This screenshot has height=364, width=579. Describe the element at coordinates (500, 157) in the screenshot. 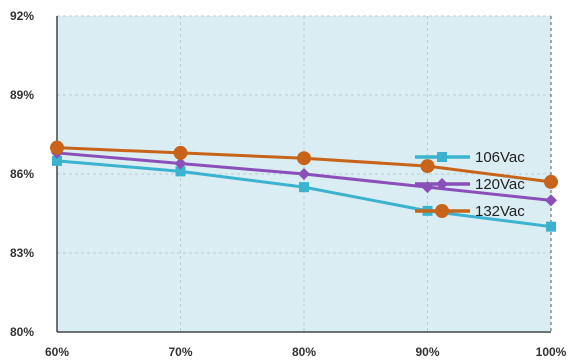

I see `legend-label: 106Vac` at that location.